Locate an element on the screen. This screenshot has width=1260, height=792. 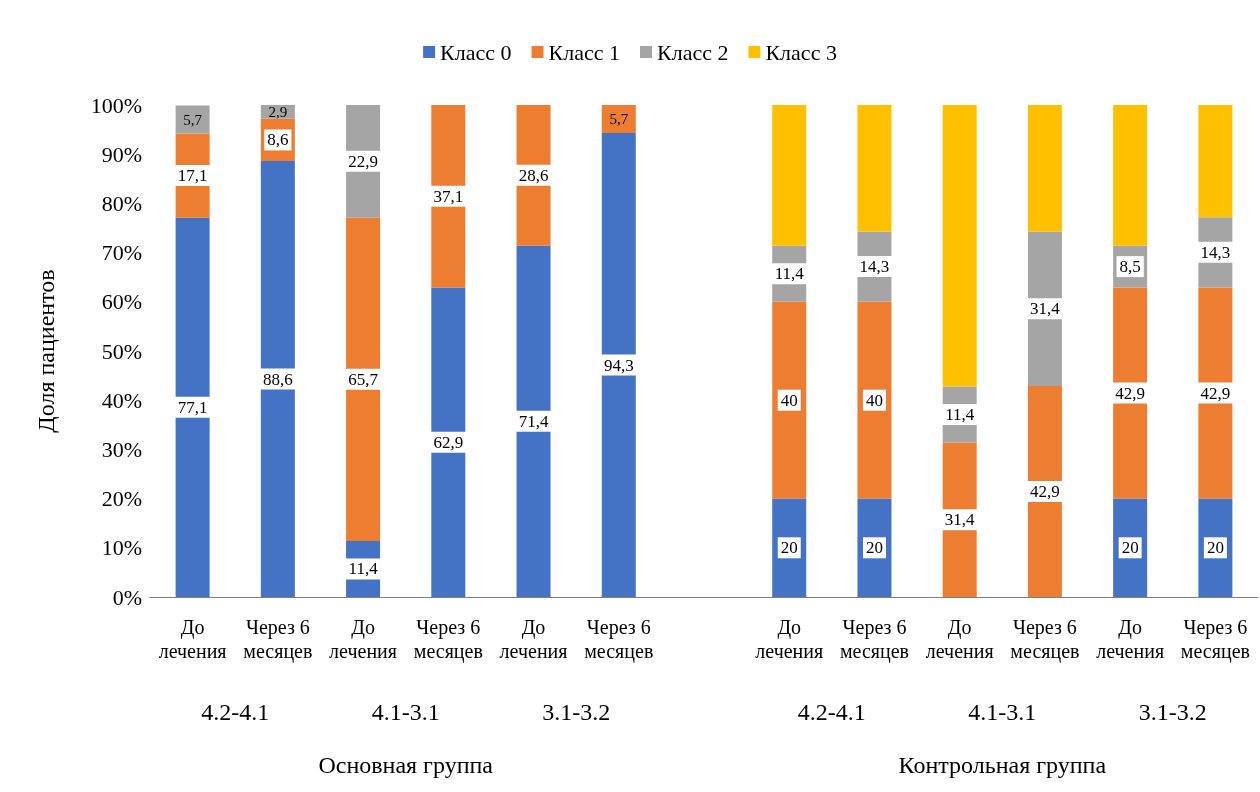
legend-label: Класс 0 is located at coordinates (476, 52).